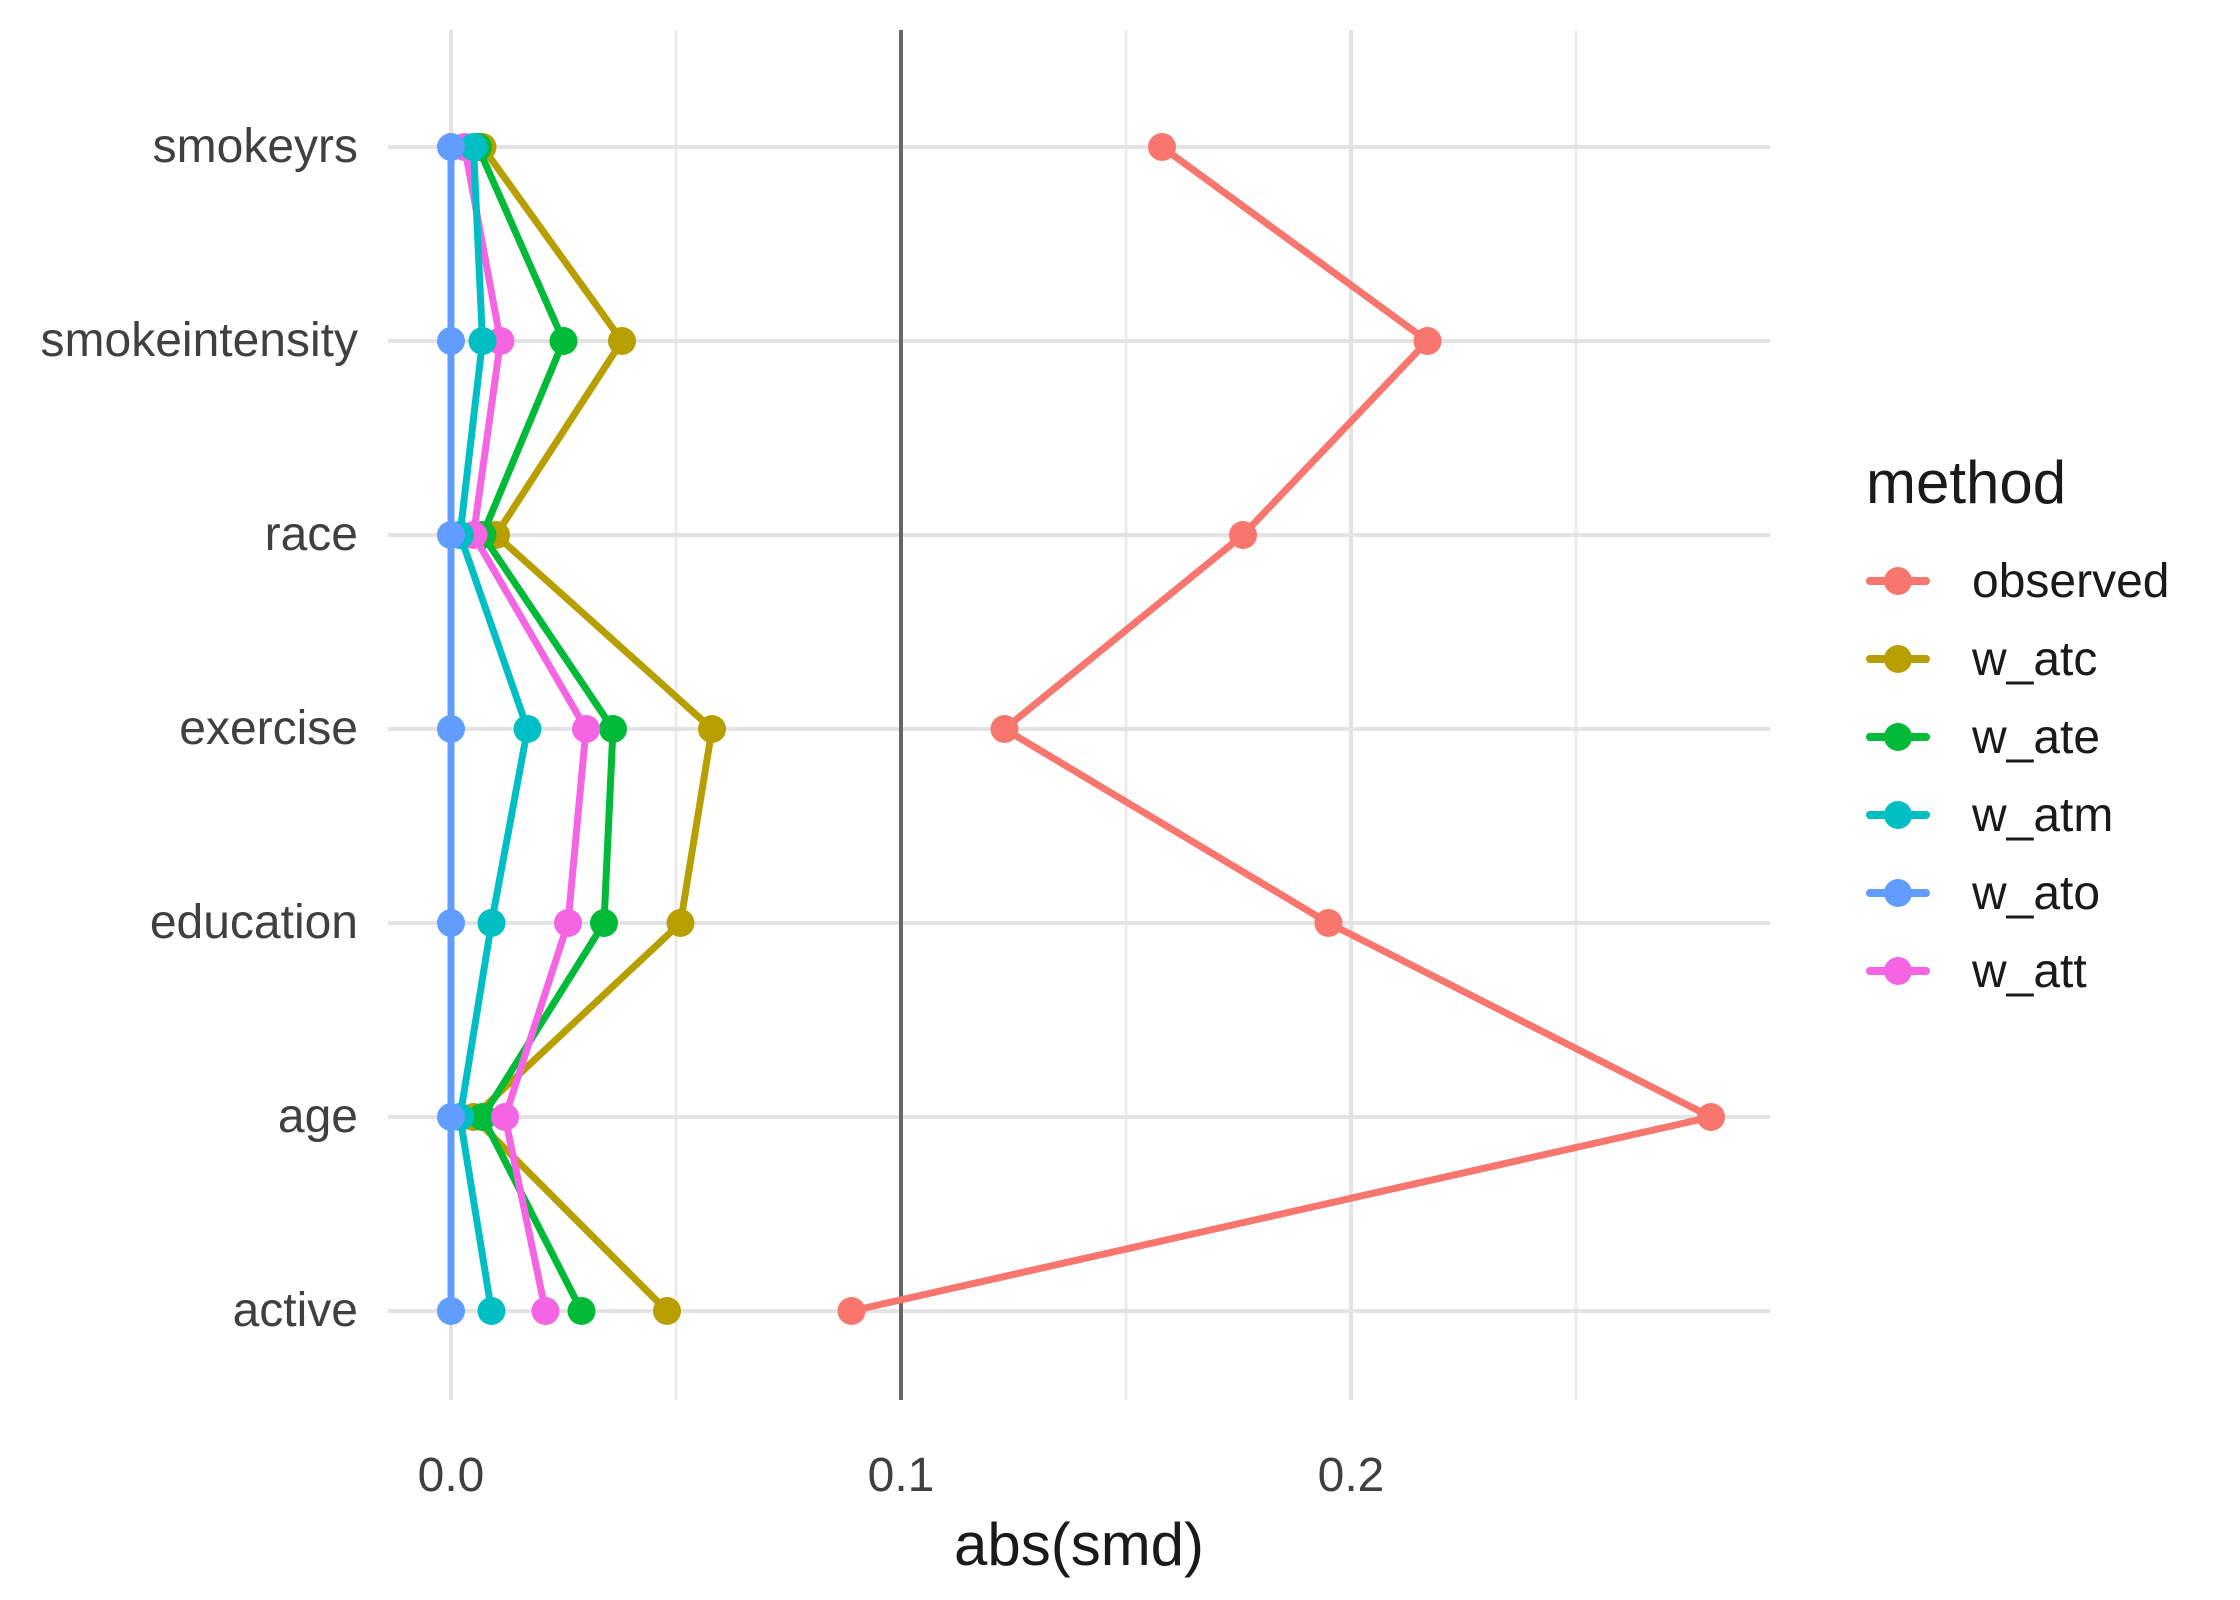  What do you see at coordinates (473, 147) in the screenshot?
I see `series-point-w_atm-smokeyrs` at bounding box center [473, 147].